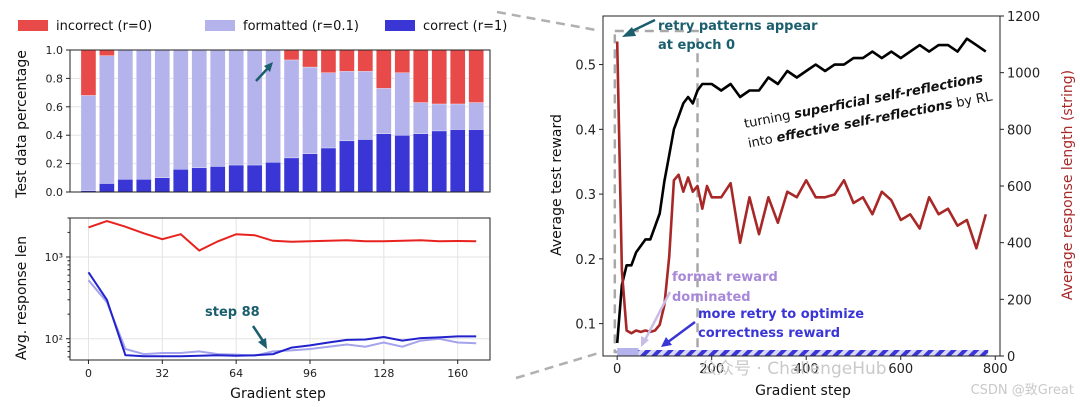 The height and width of the screenshot is (407, 1080). Describe the element at coordinates (1023, 17) in the screenshot. I see `rc-y2tick-label: 1200` at that location.